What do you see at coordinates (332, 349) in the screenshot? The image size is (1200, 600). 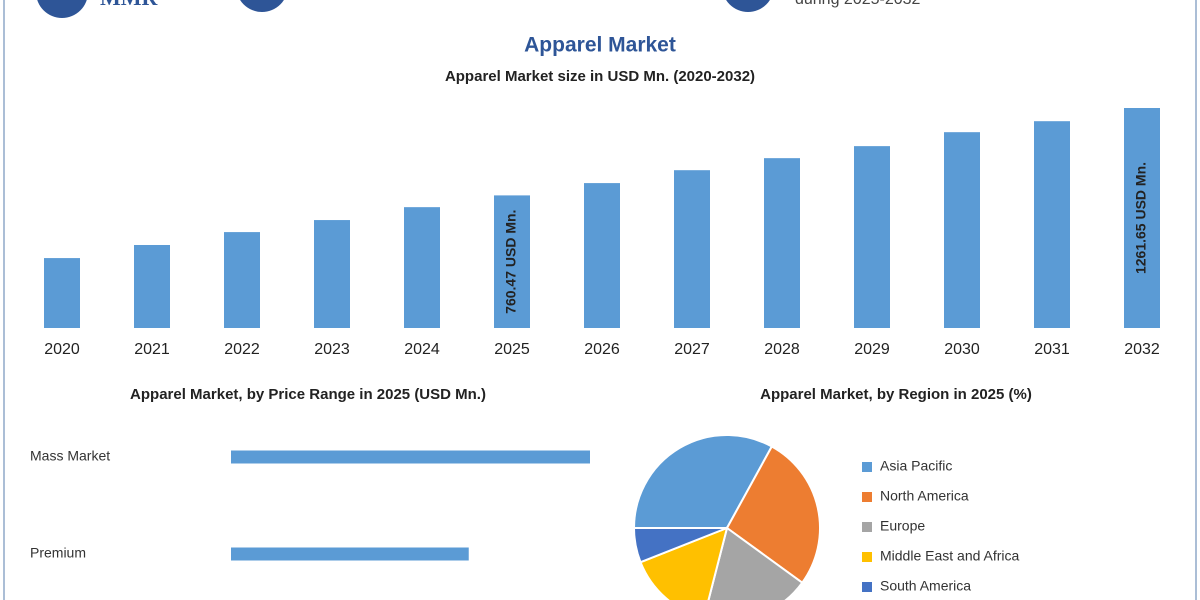 I see `x-tick-label: 2023` at bounding box center [332, 349].